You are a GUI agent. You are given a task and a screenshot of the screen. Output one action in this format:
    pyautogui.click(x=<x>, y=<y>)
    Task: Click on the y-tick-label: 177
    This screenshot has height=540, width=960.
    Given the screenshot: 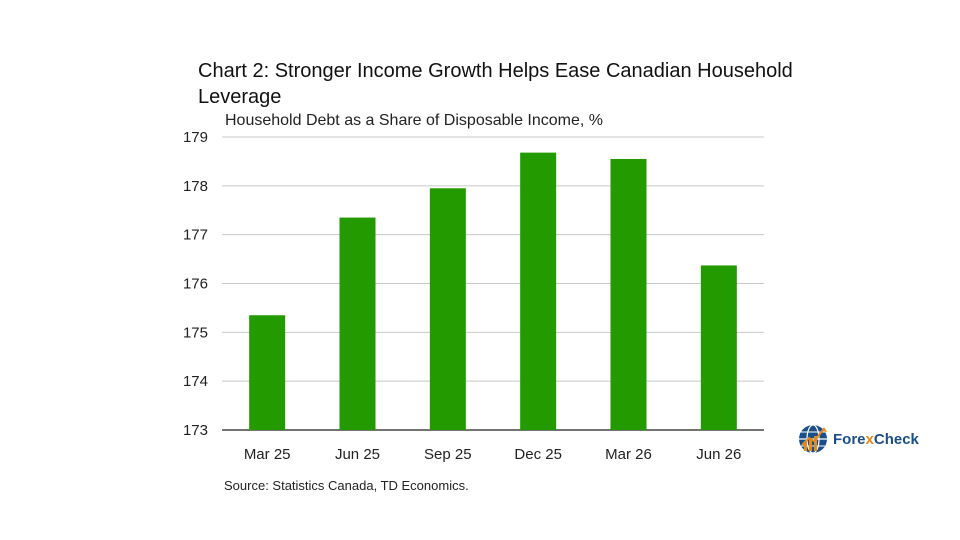 What is the action you would take?
    pyautogui.click(x=195, y=235)
    